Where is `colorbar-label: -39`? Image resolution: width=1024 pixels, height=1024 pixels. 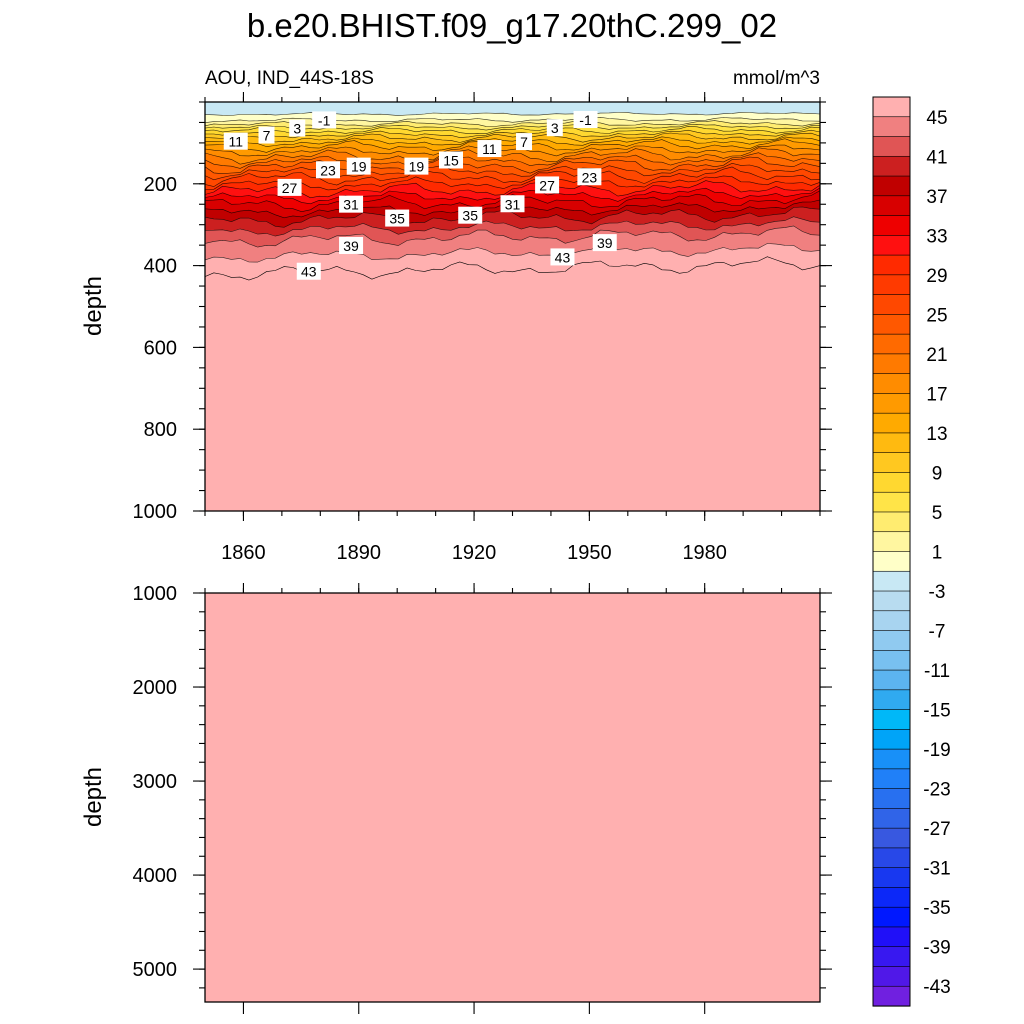
colorbar-label: -39 is located at coordinates (936, 948).